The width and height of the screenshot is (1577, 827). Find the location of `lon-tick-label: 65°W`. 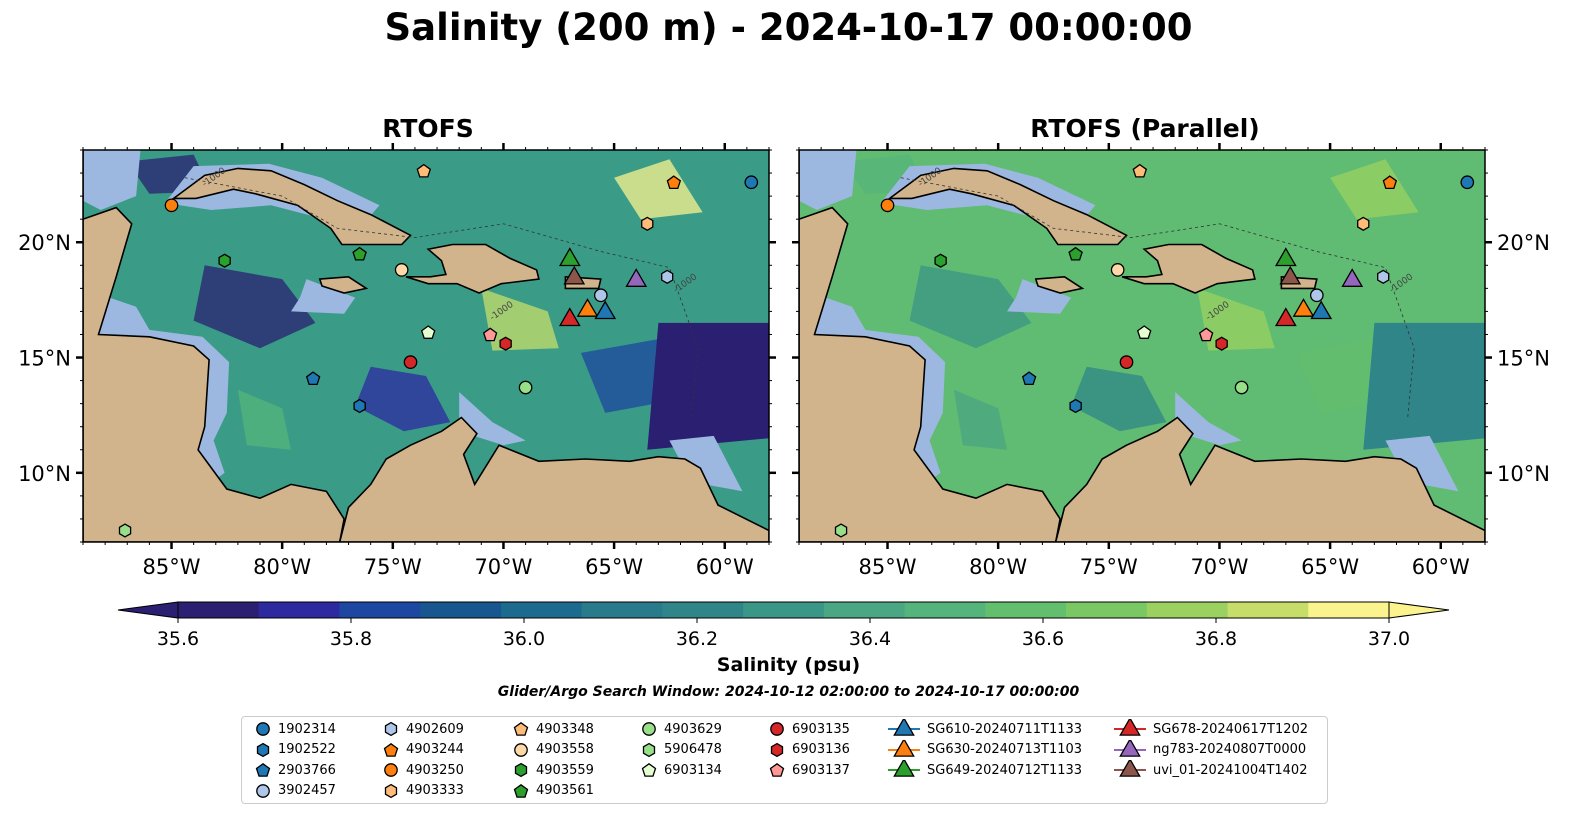

lon-tick-label: 65°W is located at coordinates (1330, 567).